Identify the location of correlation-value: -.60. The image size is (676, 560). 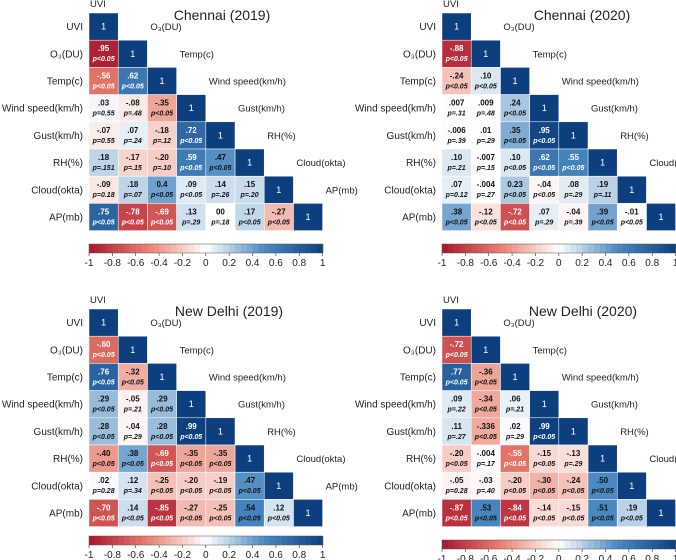
(104, 344).